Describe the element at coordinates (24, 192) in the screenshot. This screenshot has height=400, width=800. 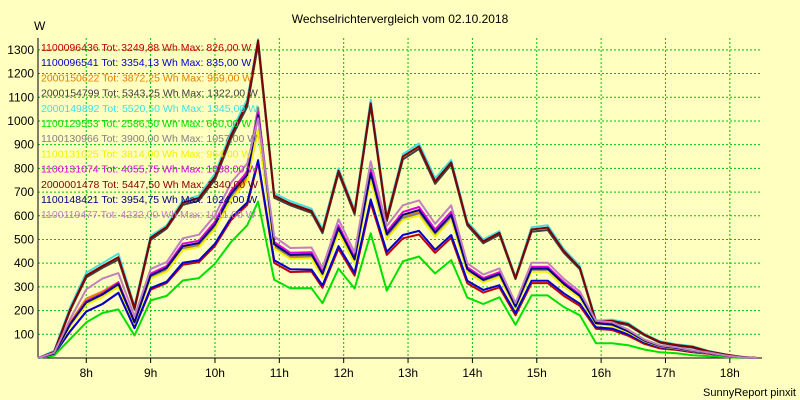
I see `y-tick-label: 700` at that location.